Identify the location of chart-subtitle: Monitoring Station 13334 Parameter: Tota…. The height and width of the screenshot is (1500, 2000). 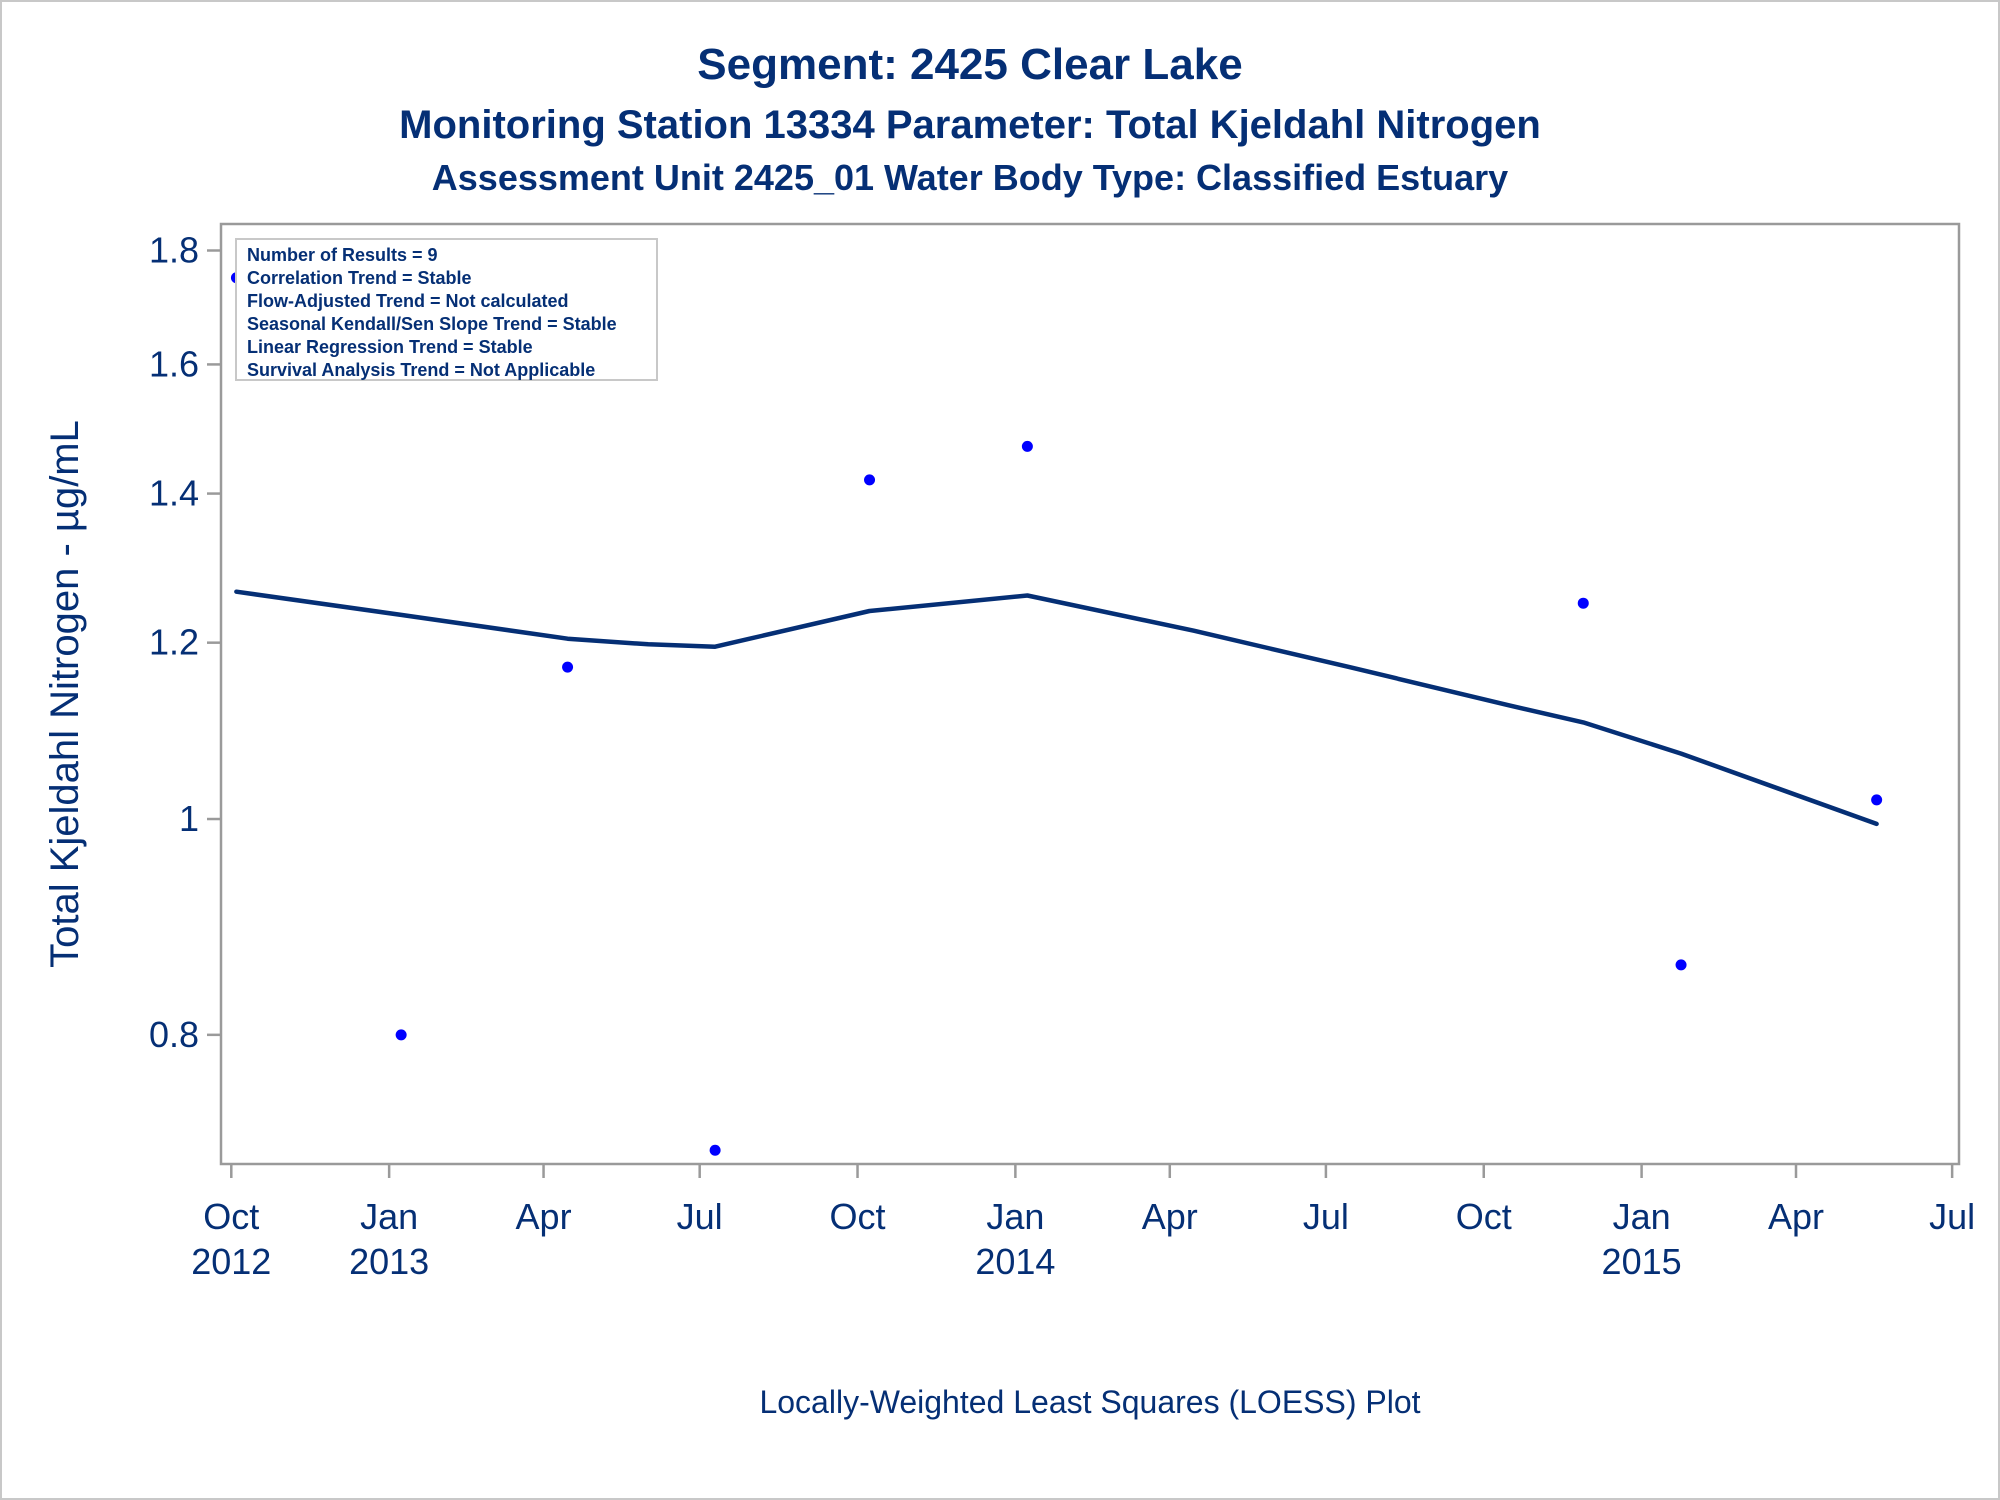
(970, 125).